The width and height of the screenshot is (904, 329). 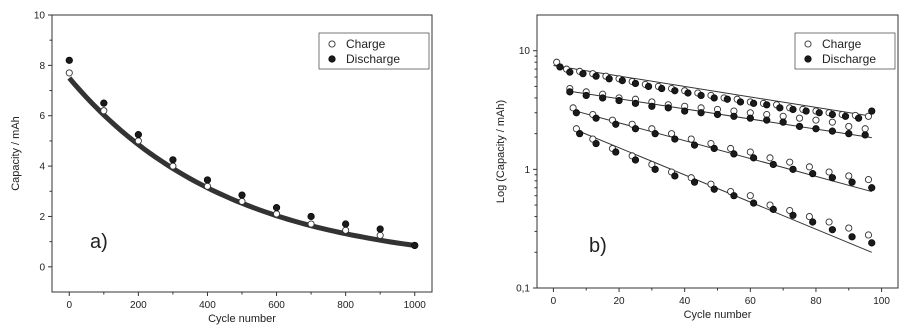 I want to click on y-tick-label: 8, so click(x=42, y=66).